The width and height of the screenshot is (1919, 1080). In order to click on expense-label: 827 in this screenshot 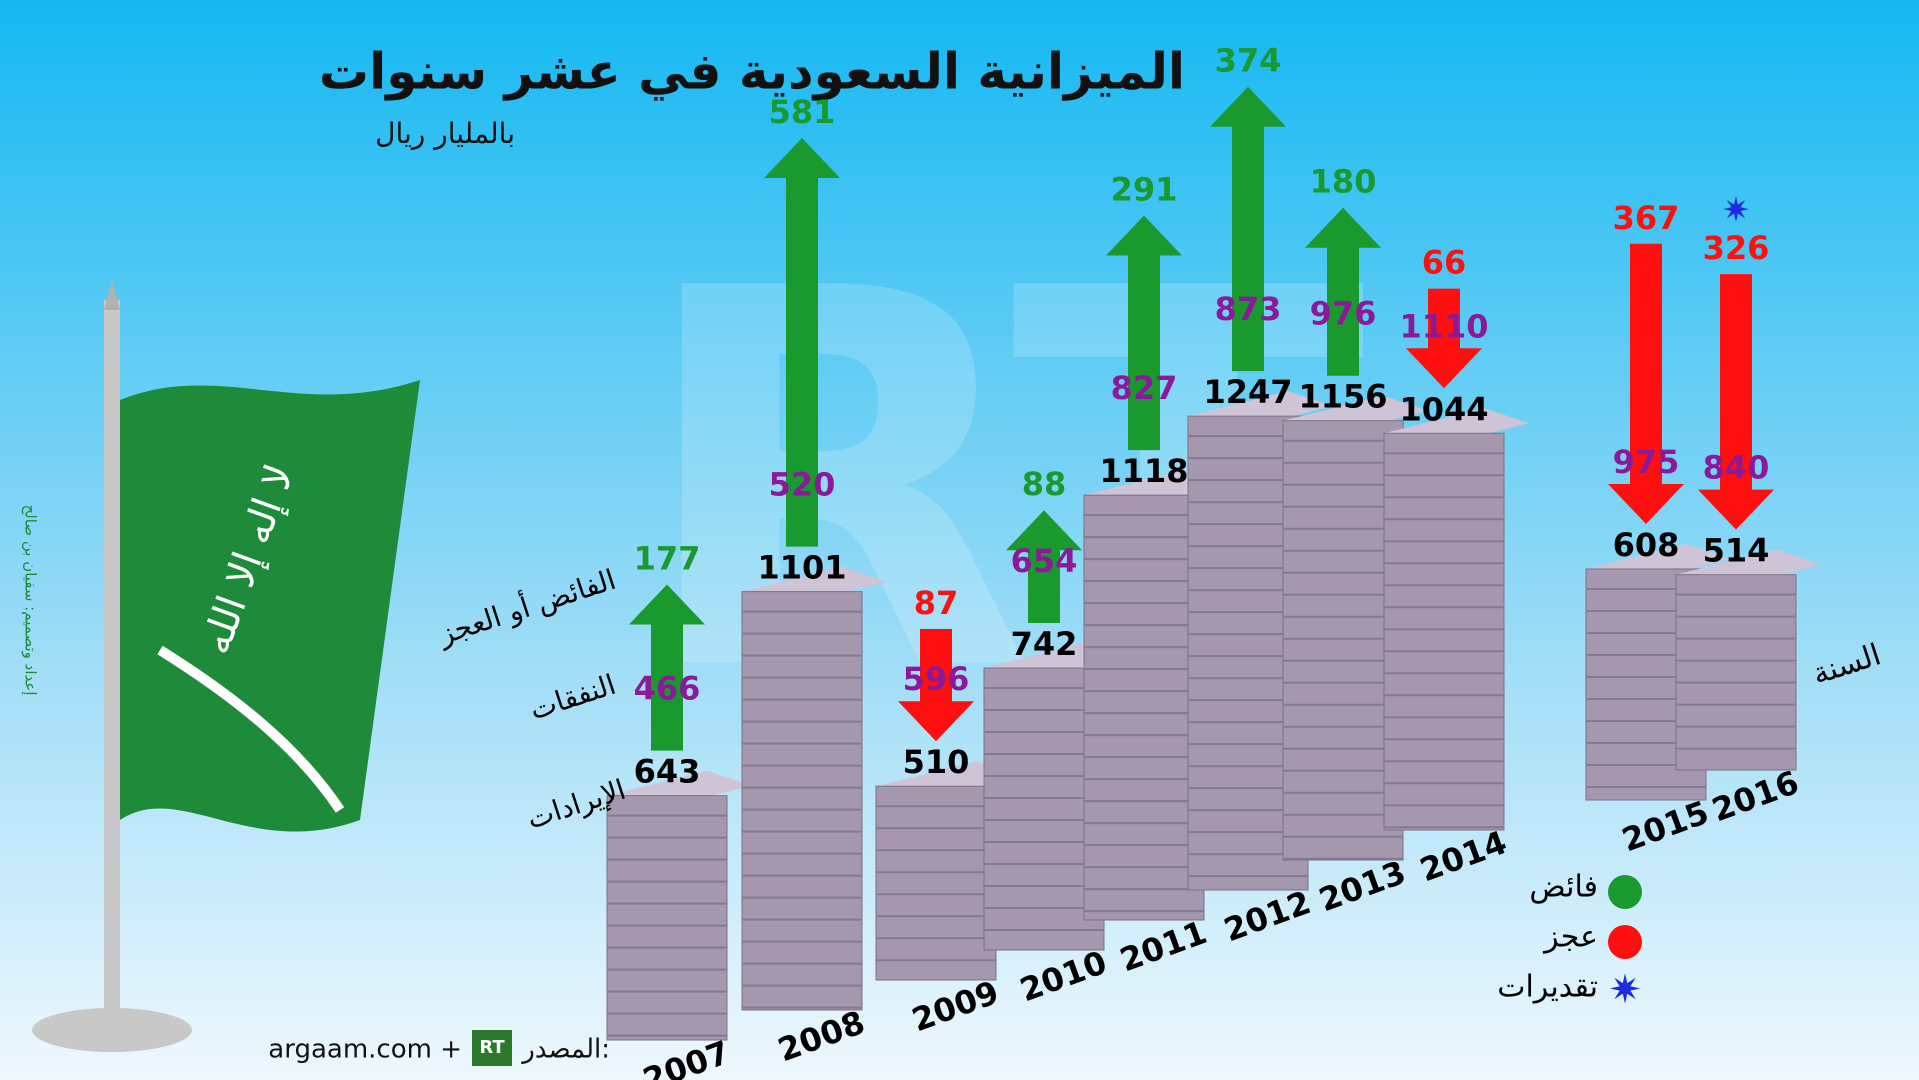, I will do `click(1144, 388)`.